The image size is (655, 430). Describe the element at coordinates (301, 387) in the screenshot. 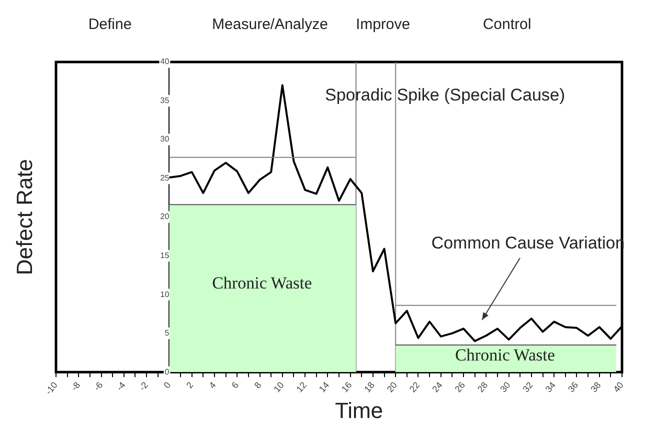

I see `x-tick-label: 12` at that location.